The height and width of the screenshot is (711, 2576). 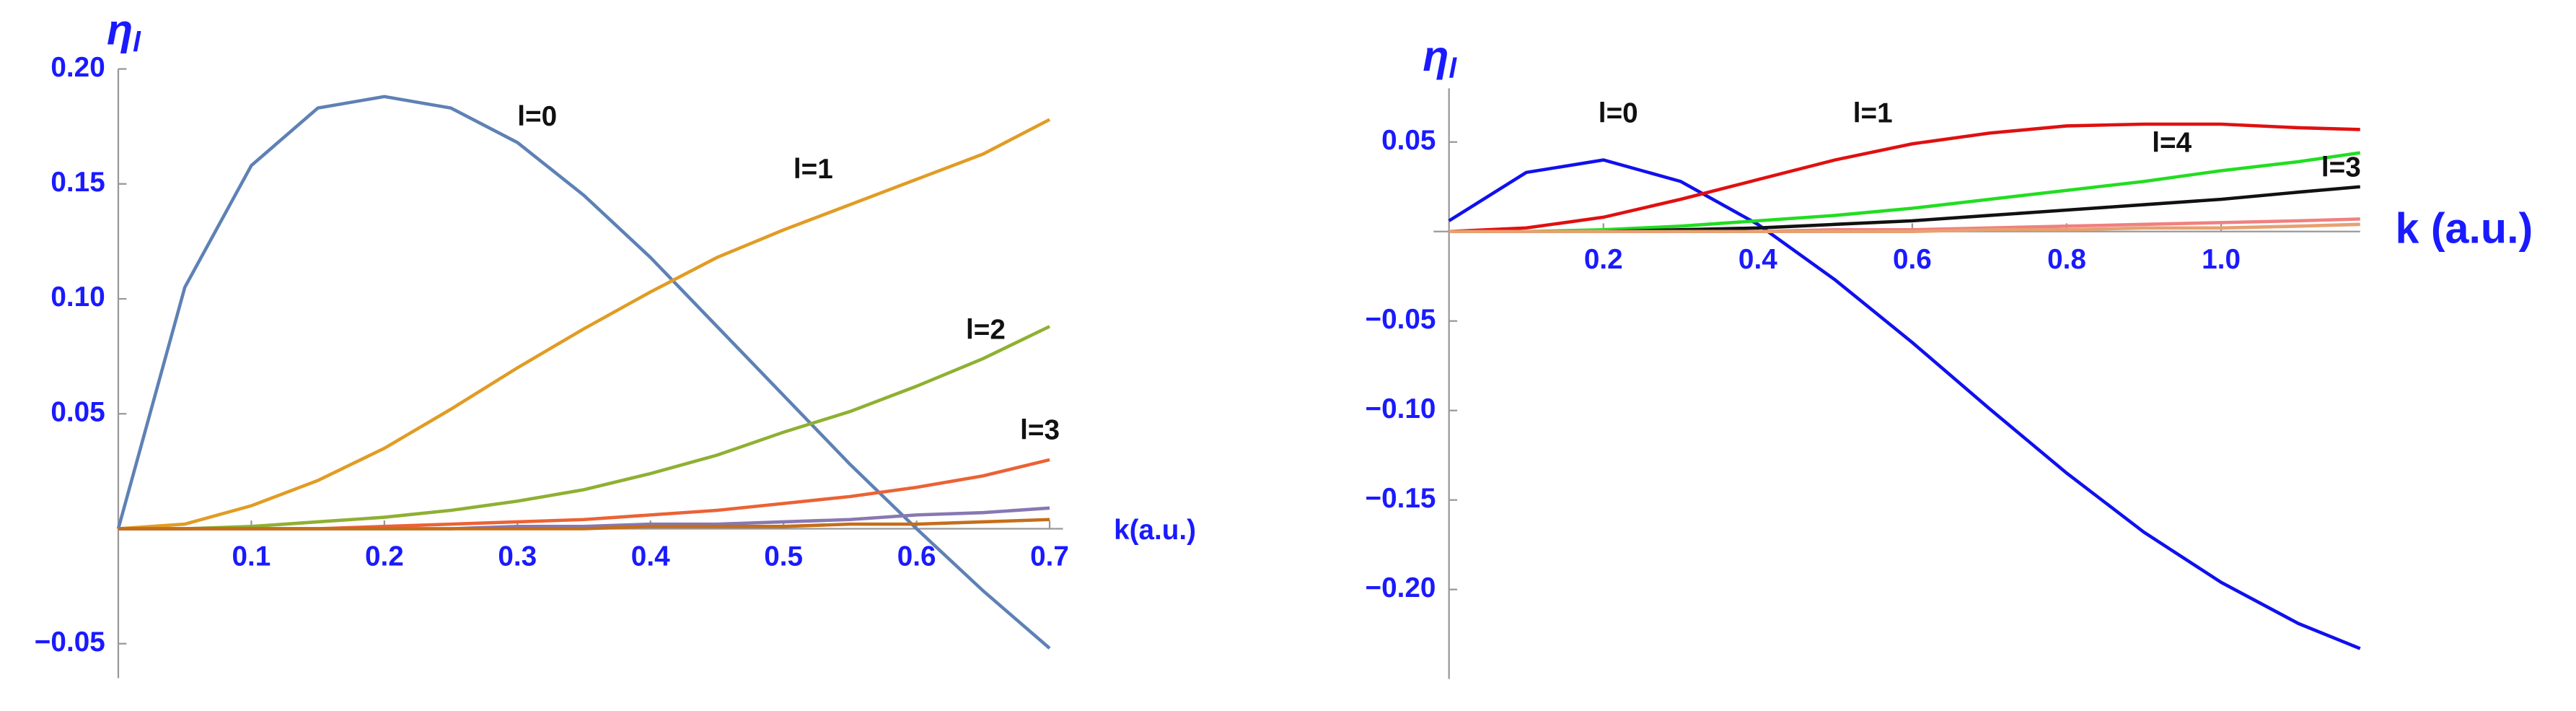 What do you see at coordinates (986, 330) in the screenshot?
I see `series-label: l=2` at bounding box center [986, 330].